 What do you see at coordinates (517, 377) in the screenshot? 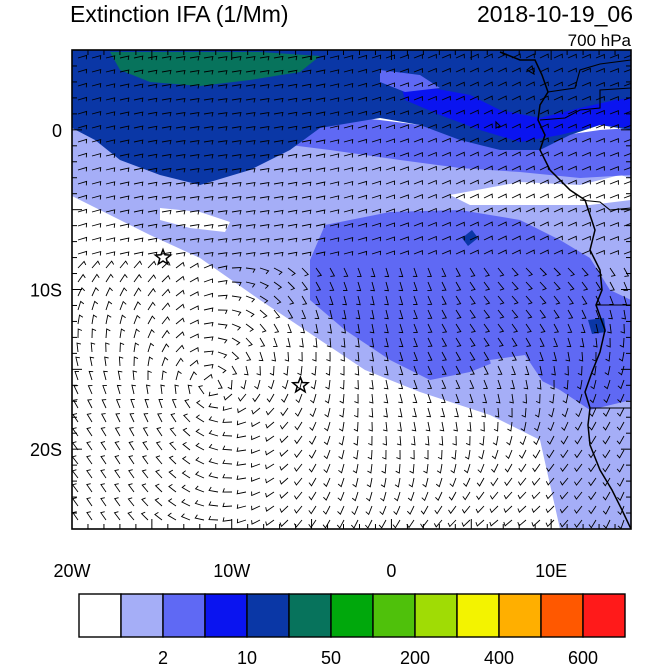
I see `light-extinction-notch` at bounding box center [517, 377].